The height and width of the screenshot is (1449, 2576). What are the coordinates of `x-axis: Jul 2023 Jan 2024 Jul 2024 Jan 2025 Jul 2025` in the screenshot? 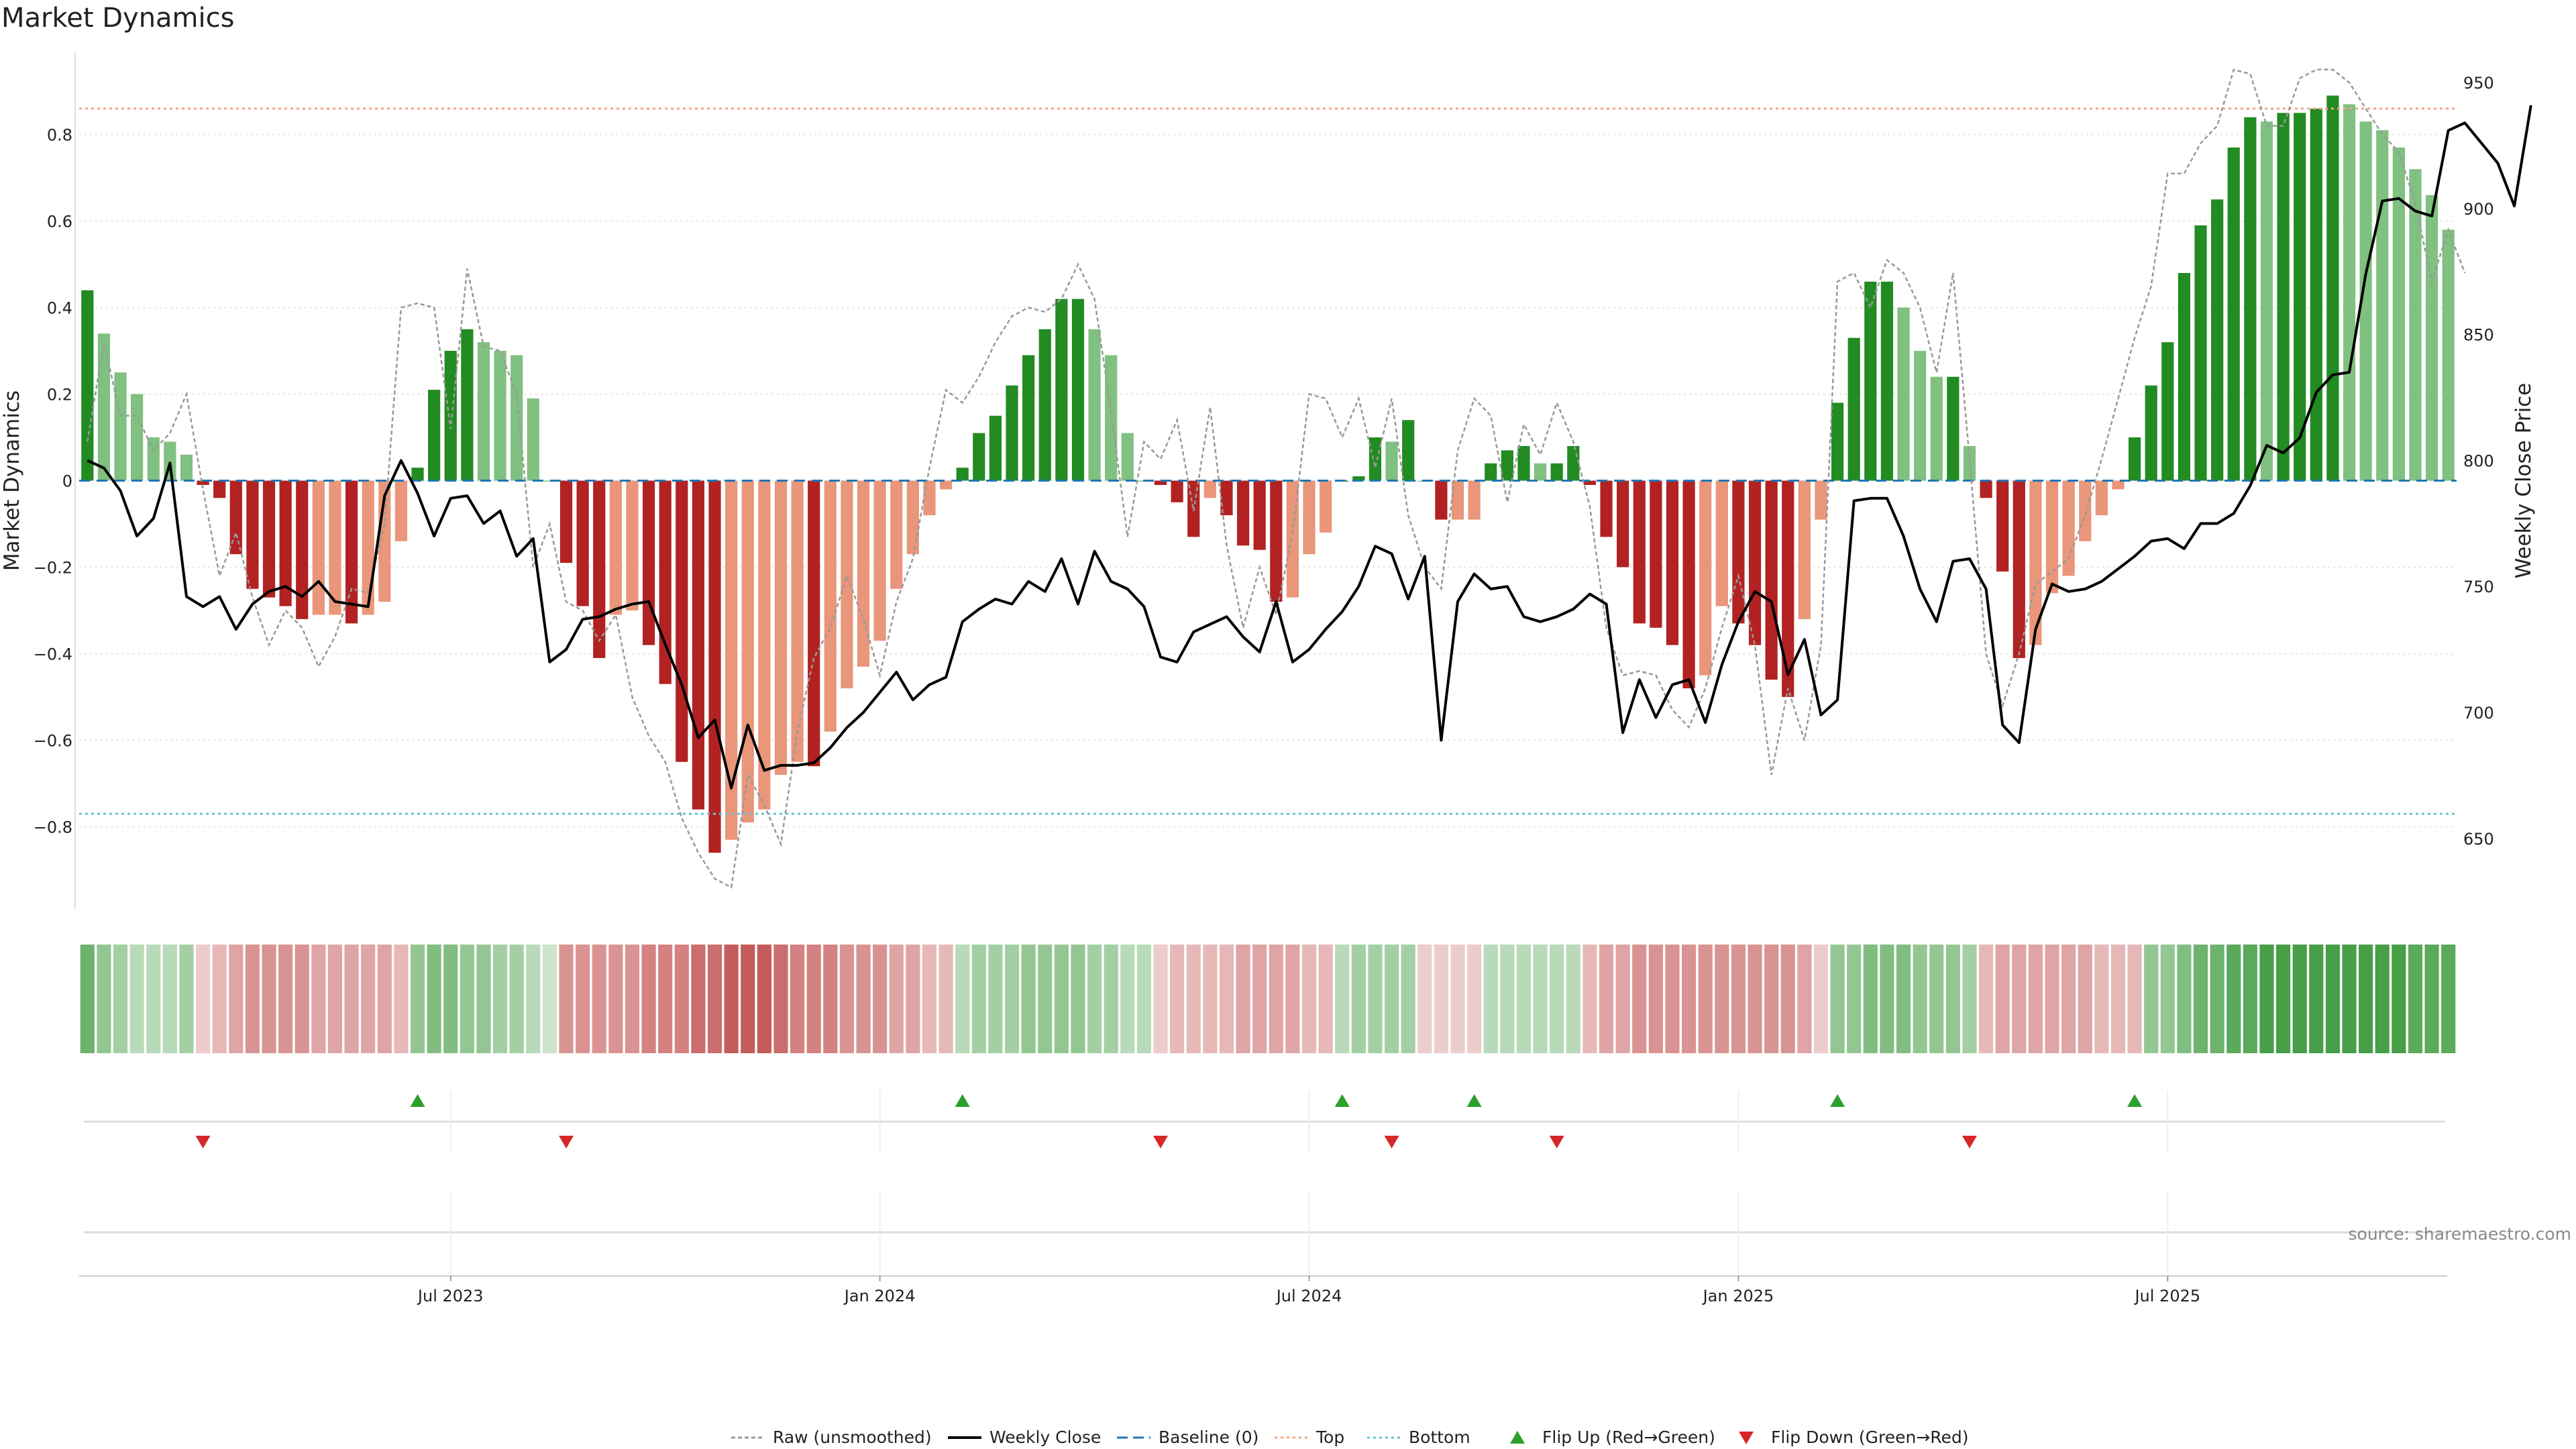 It's located at (1263, 1197).